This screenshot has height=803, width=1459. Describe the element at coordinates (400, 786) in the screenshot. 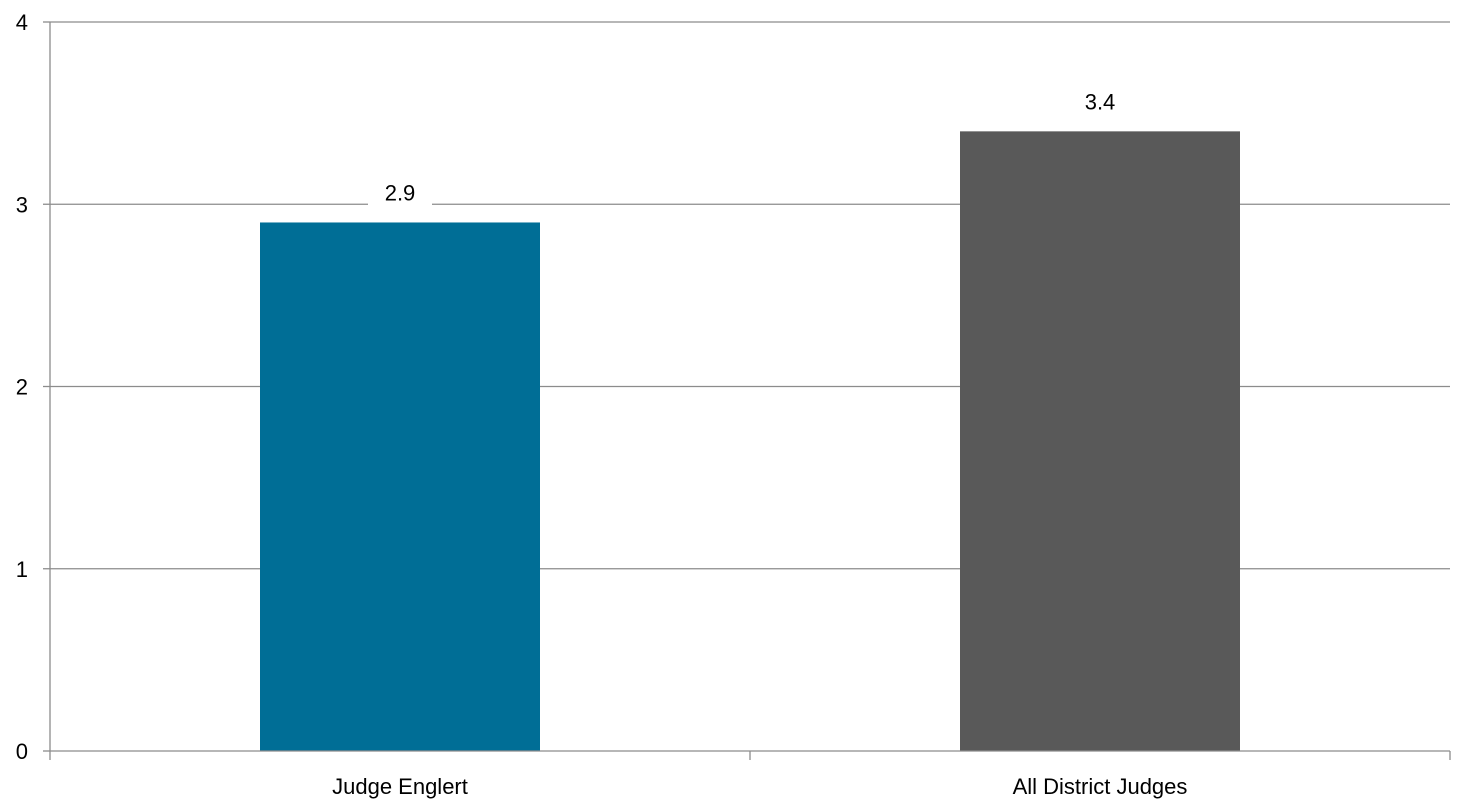

I see `category-label-1: Judge Englert` at that location.